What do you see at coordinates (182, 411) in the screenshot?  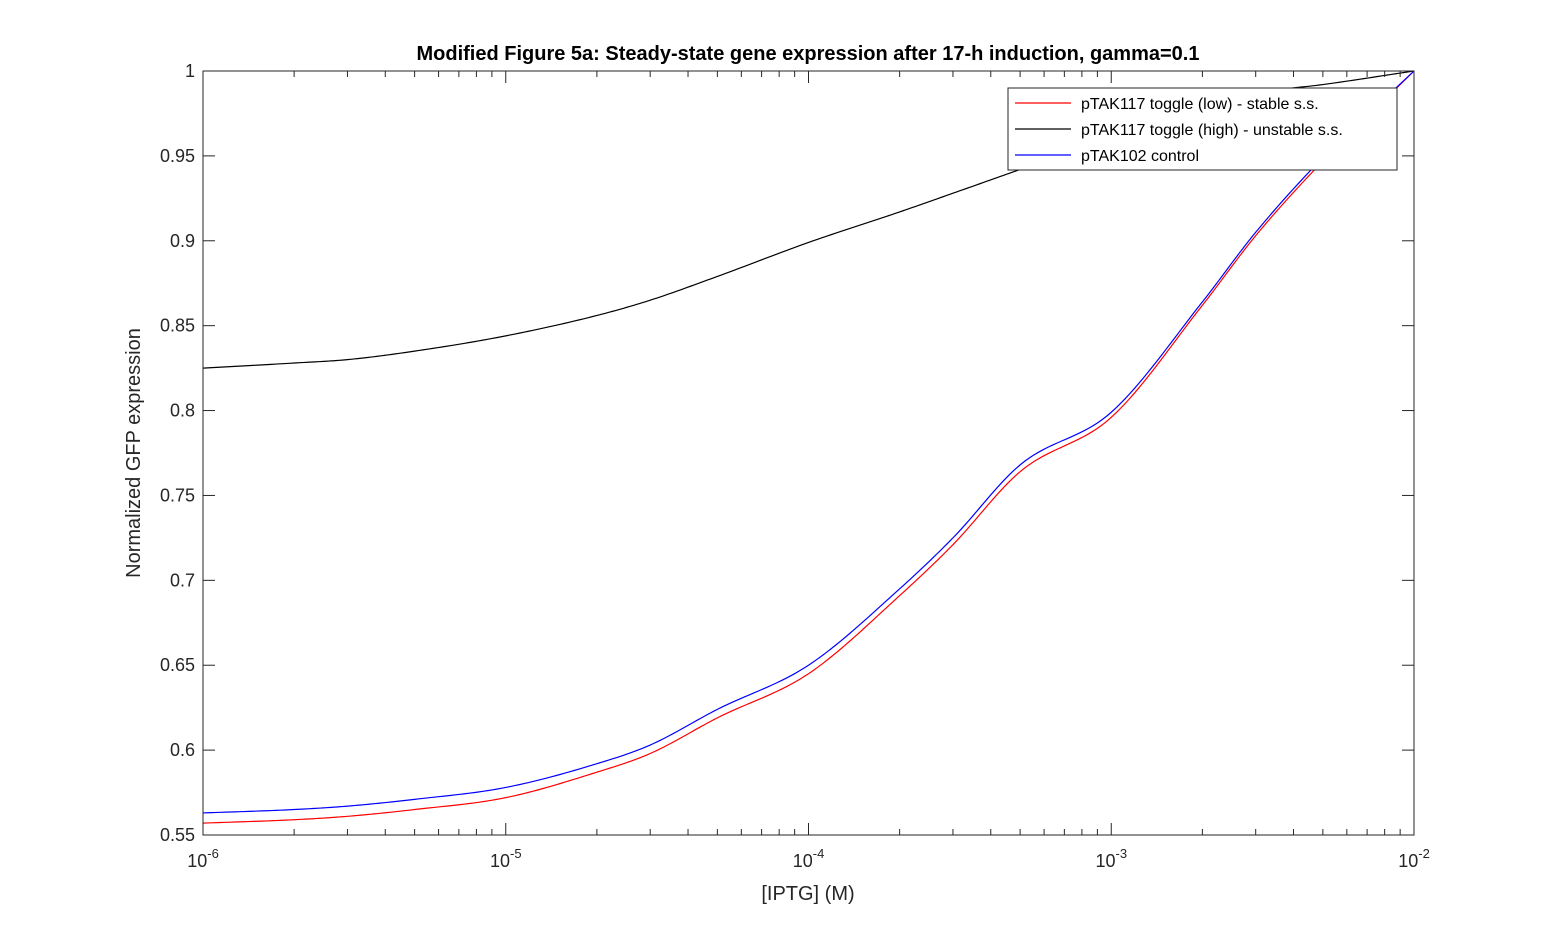 I see `y-tick-label: 0.8` at bounding box center [182, 411].